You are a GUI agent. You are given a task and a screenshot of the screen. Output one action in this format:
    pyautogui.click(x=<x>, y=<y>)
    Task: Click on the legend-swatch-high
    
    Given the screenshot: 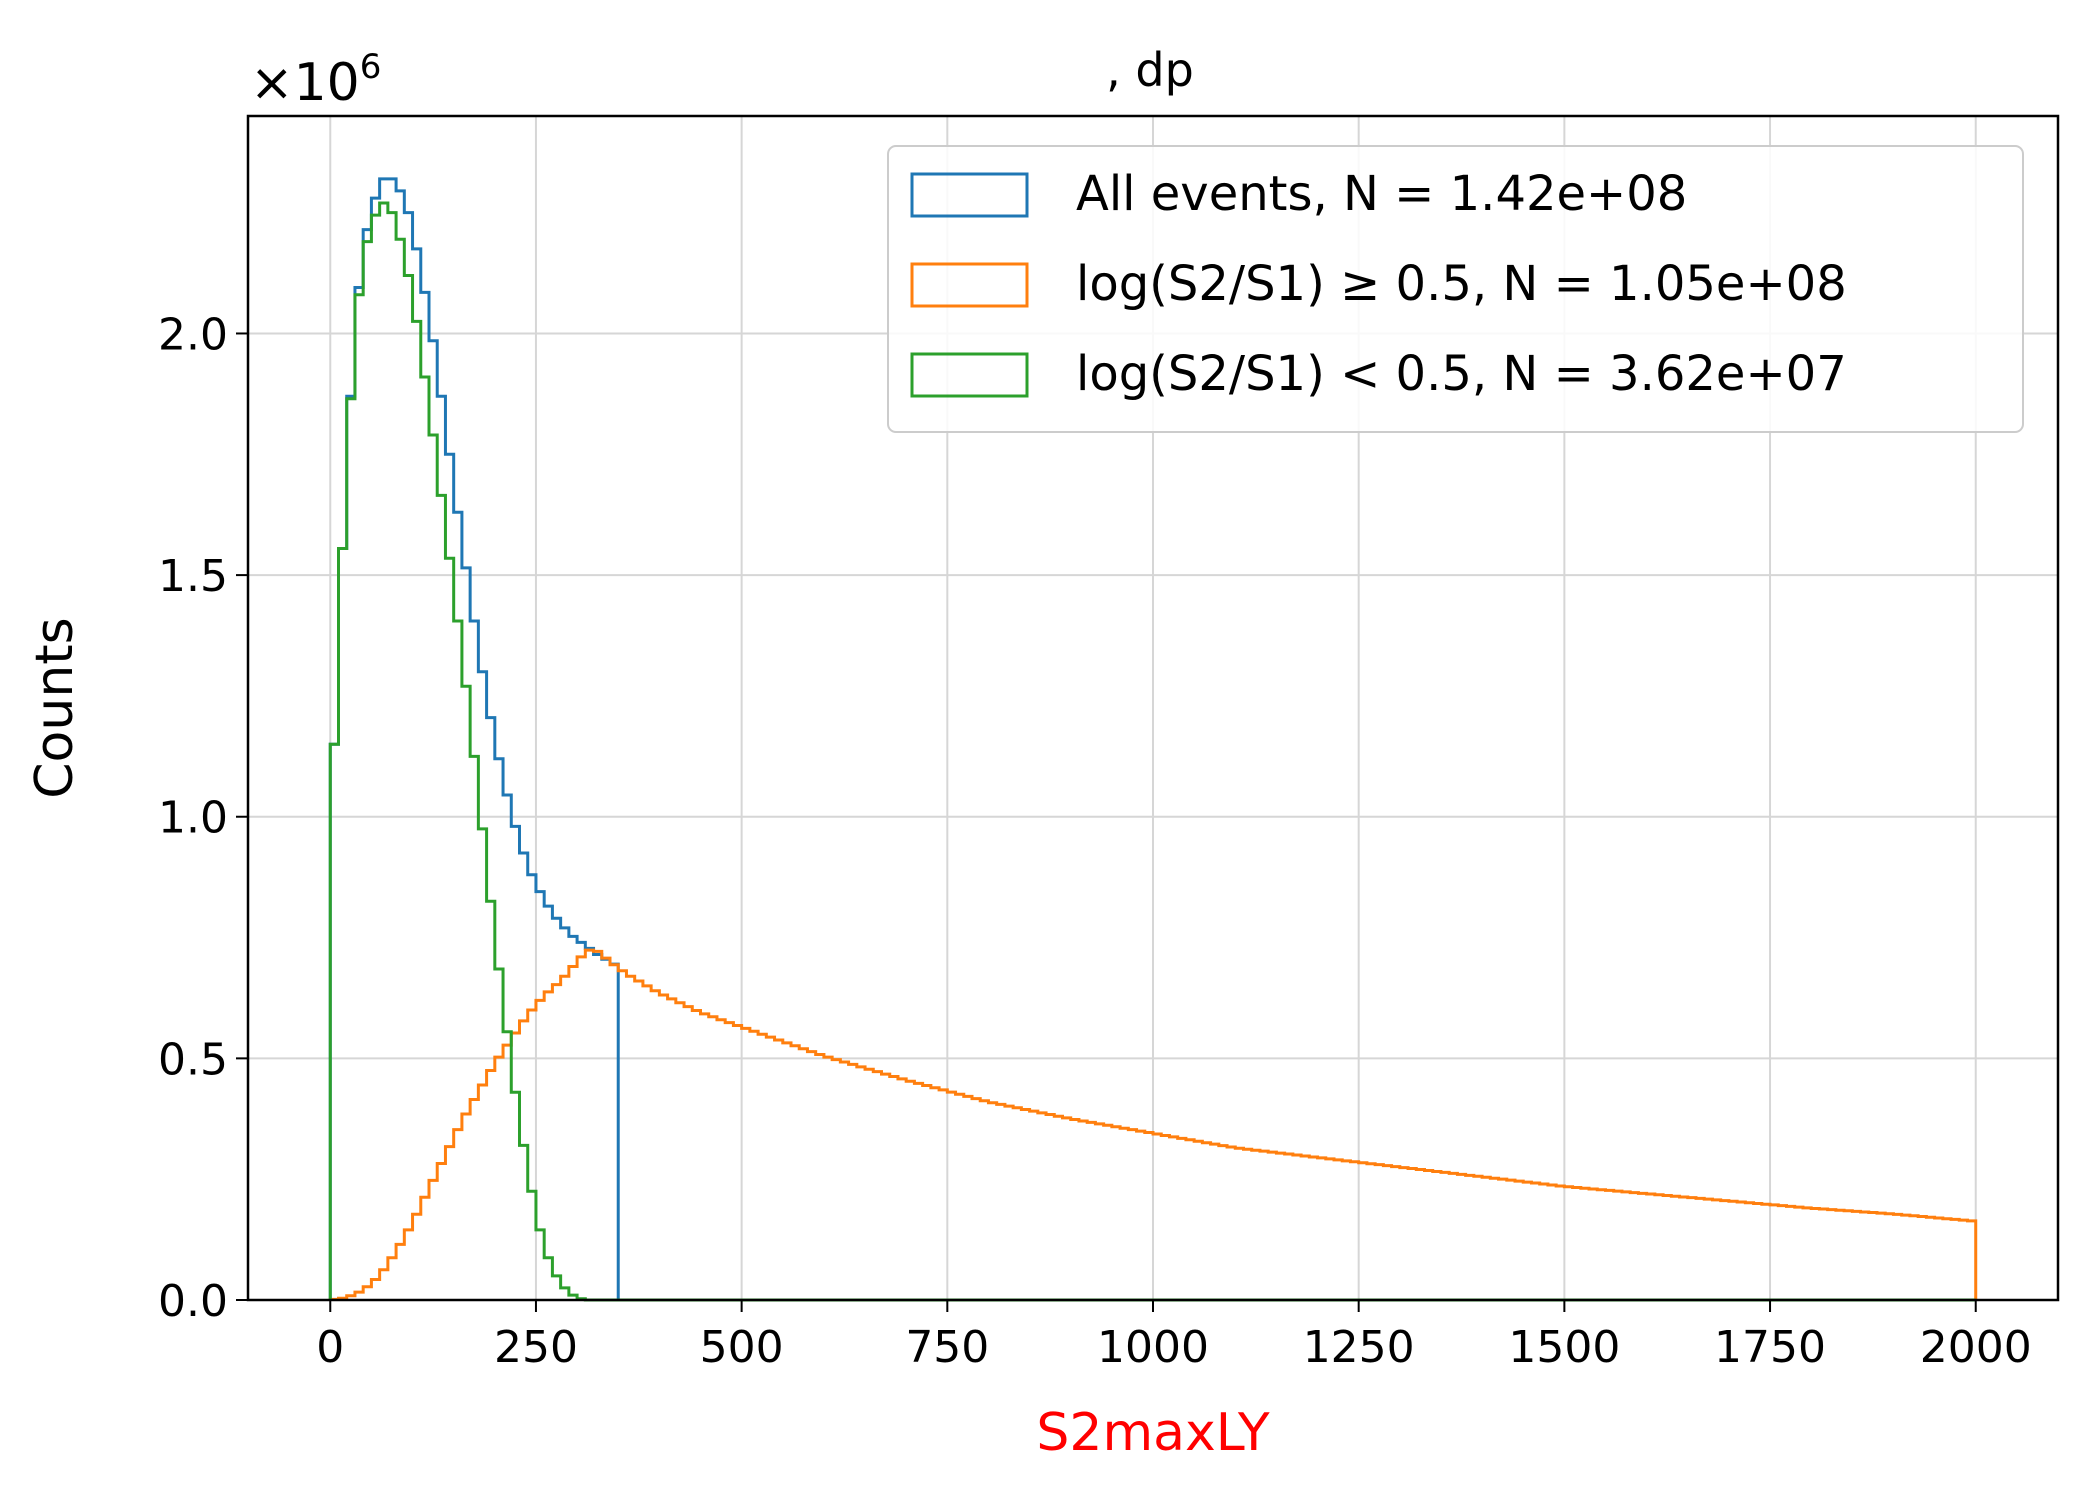 What is the action you would take?
    pyautogui.click(x=969, y=285)
    